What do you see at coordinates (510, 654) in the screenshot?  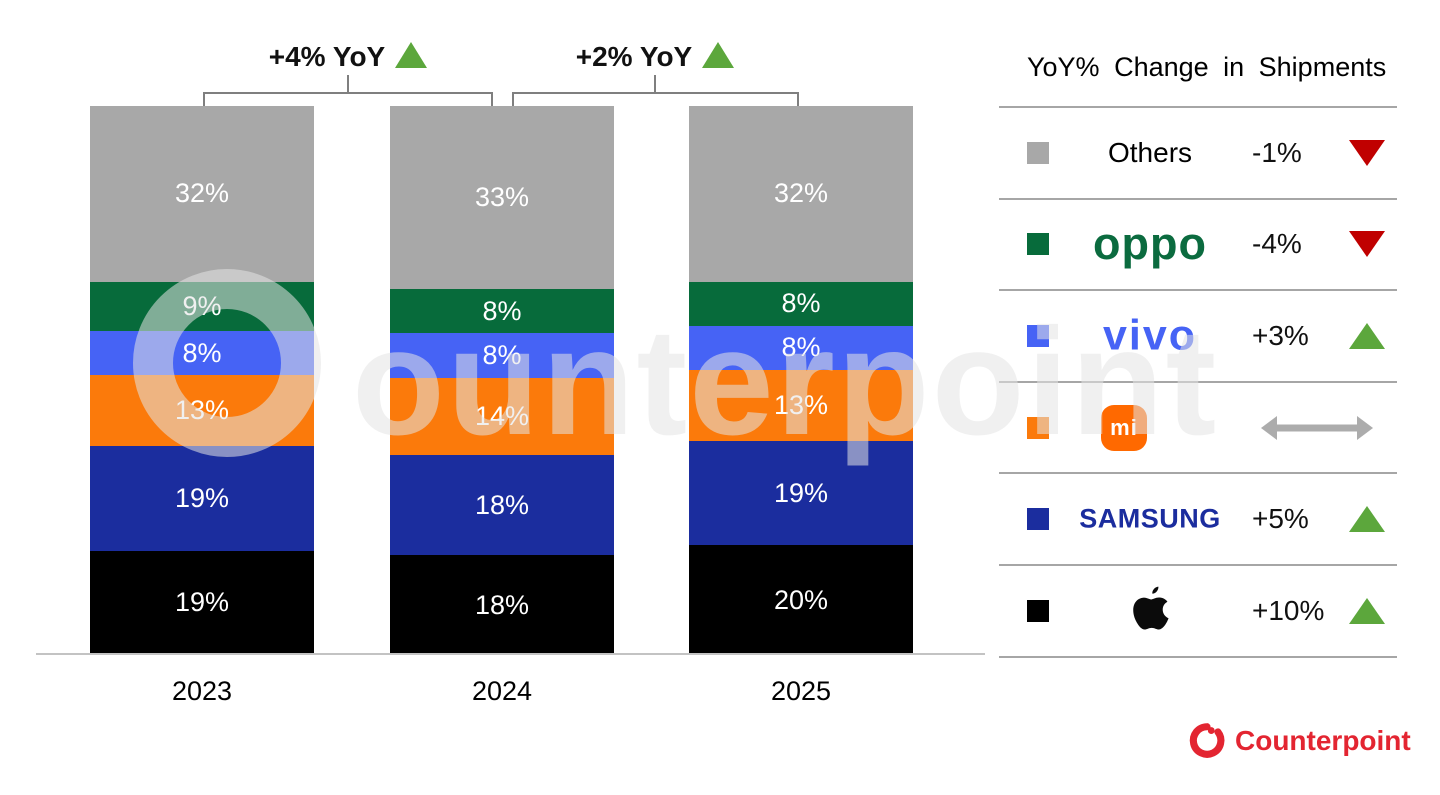 I see `baseline-axis` at bounding box center [510, 654].